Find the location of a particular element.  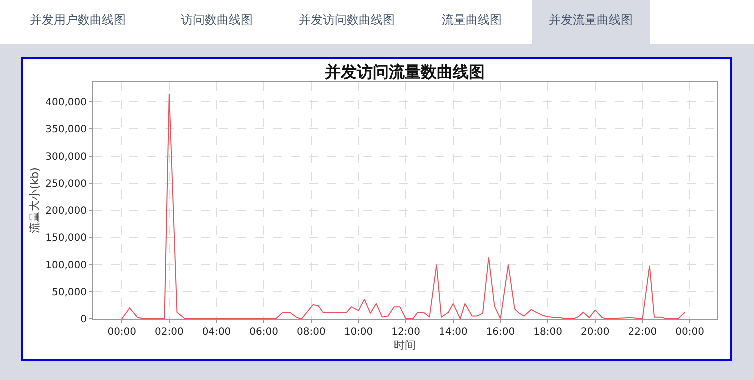

y-axis-title: 流量大小(kb) is located at coordinates (35, 201).